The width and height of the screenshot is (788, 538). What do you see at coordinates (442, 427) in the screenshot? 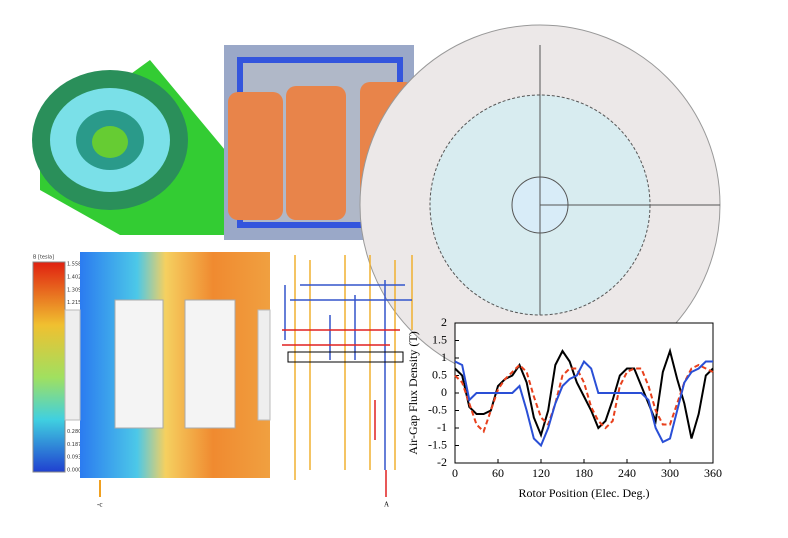
I see `y-tick-label: -1` at bounding box center [442, 427].